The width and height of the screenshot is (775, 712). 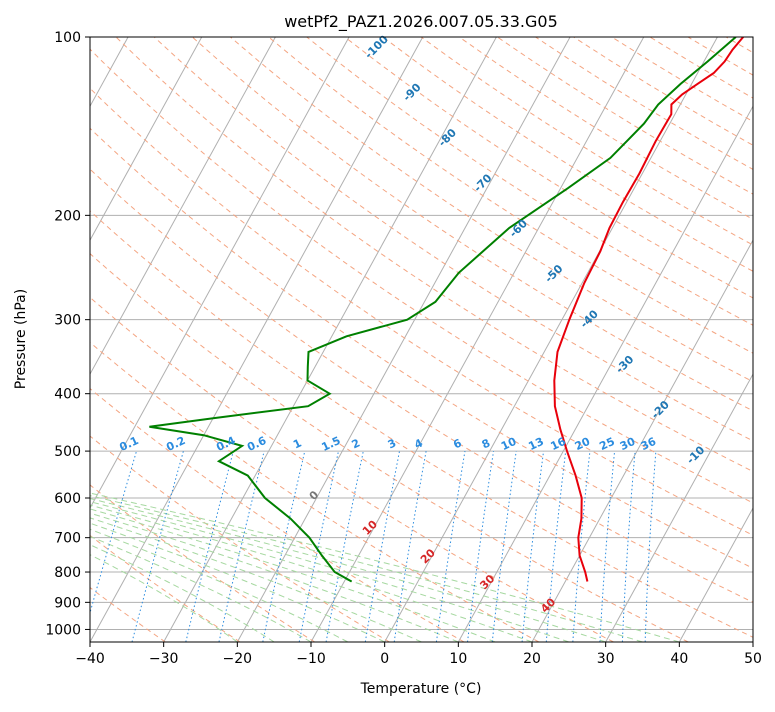 What do you see at coordinates (63, 630) in the screenshot?
I see `y-tick-label: 1000` at bounding box center [63, 630].